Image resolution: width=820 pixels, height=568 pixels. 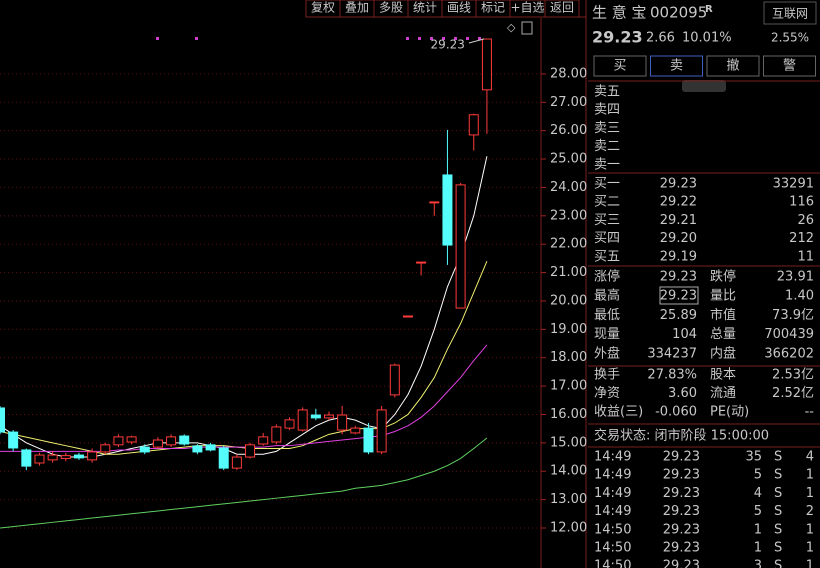 What do you see at coordinates (678, 315) in the screenshot?
I see `stat-value: 25.89` at bounding box center [678, 315].